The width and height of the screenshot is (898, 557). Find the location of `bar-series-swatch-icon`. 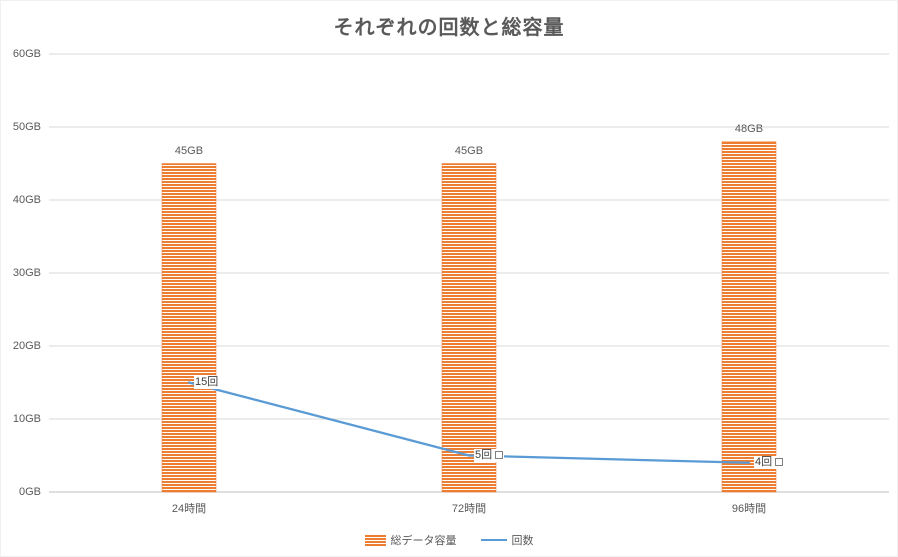

bar-series-swatch-icon is located at coordinates (375, 540).